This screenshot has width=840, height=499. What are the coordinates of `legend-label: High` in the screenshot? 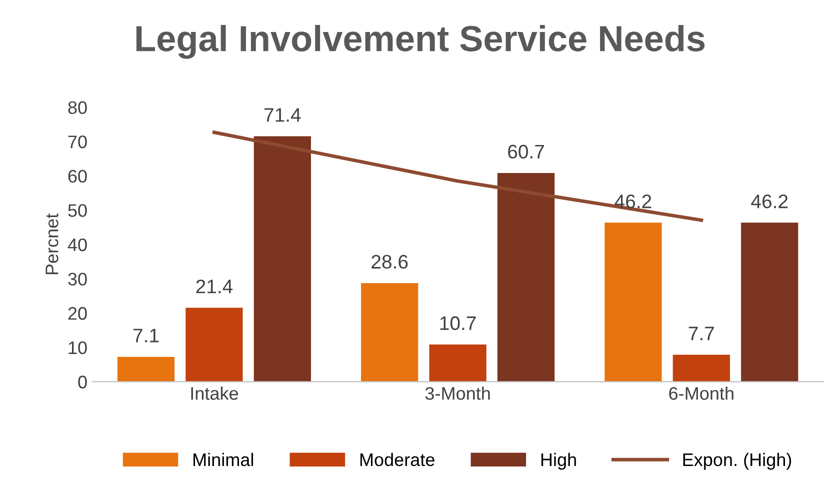 It's located at (558, 461).